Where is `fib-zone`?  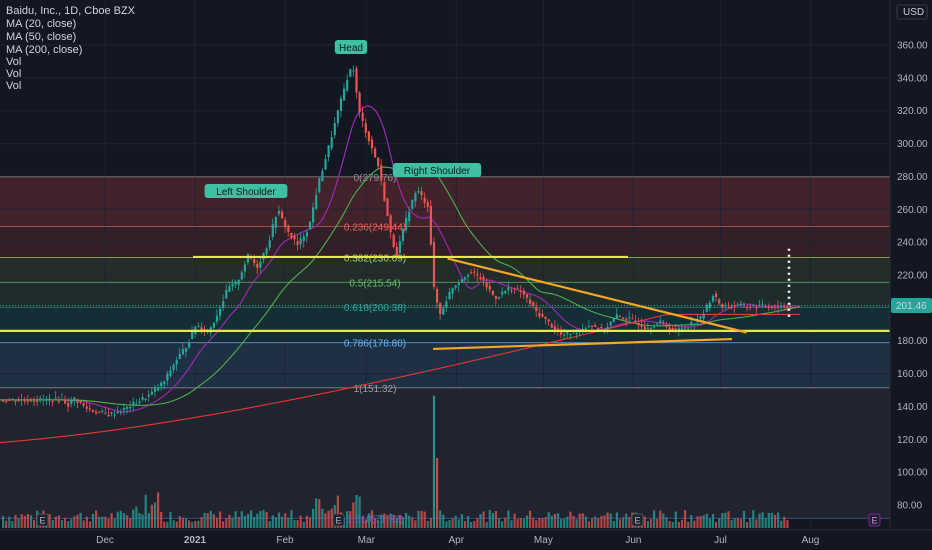 fib-zone is located at coordinates (445, 365).